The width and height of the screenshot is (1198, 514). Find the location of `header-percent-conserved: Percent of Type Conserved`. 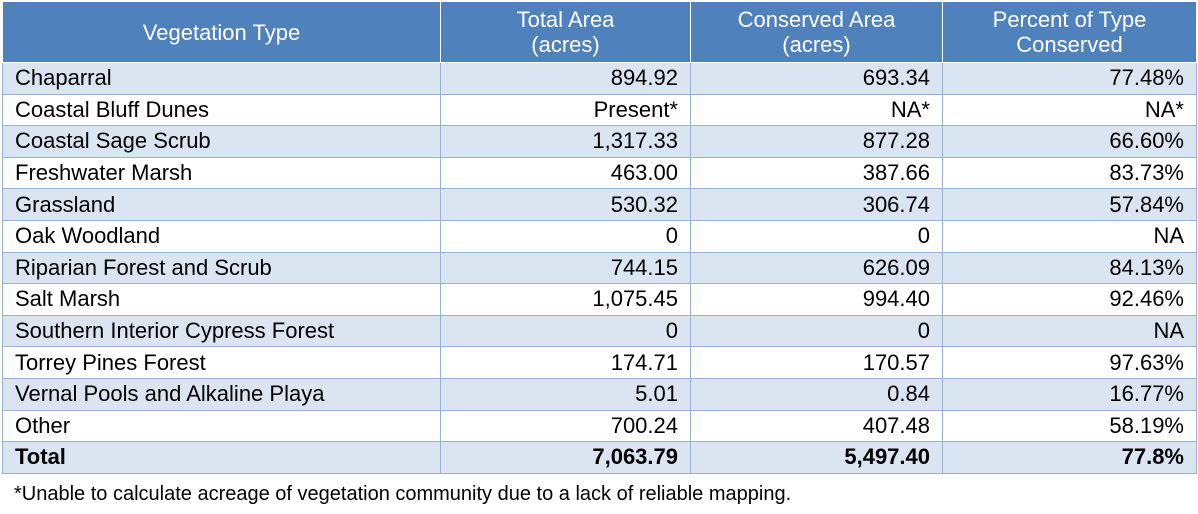

header-percent-conserved: Percent of Type Conserved is located at coordinates (1069, 32).